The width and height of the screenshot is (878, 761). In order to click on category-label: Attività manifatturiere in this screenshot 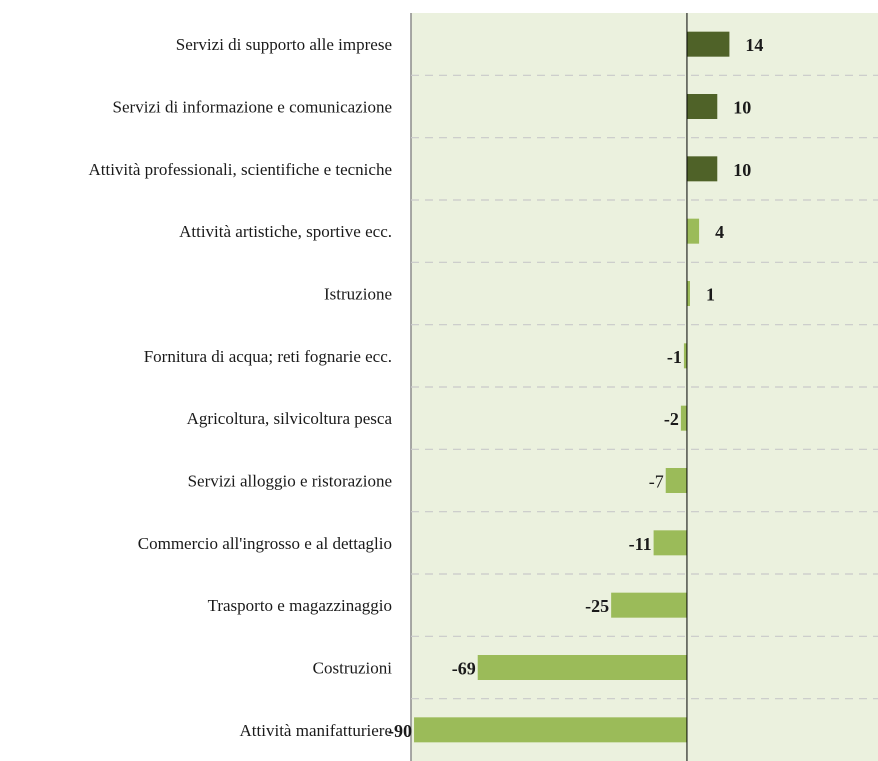, I will do `click(316, 730)`.